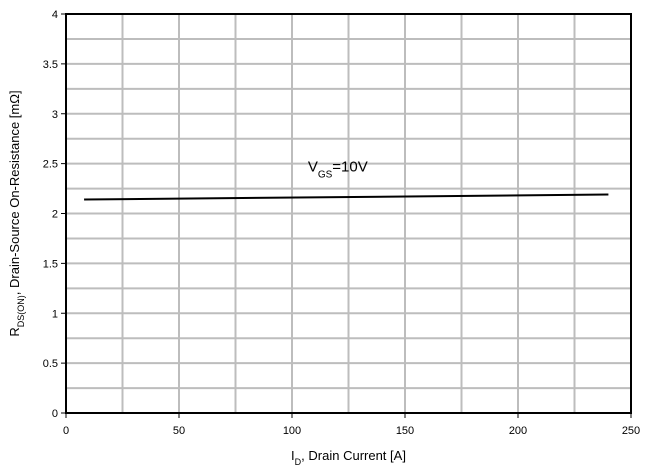 The width and height of the screenshot is (652, 469). I want to click on y-axis-label-rest: , Drain-Source On-Resistance [mΩ], so click(14, 192).